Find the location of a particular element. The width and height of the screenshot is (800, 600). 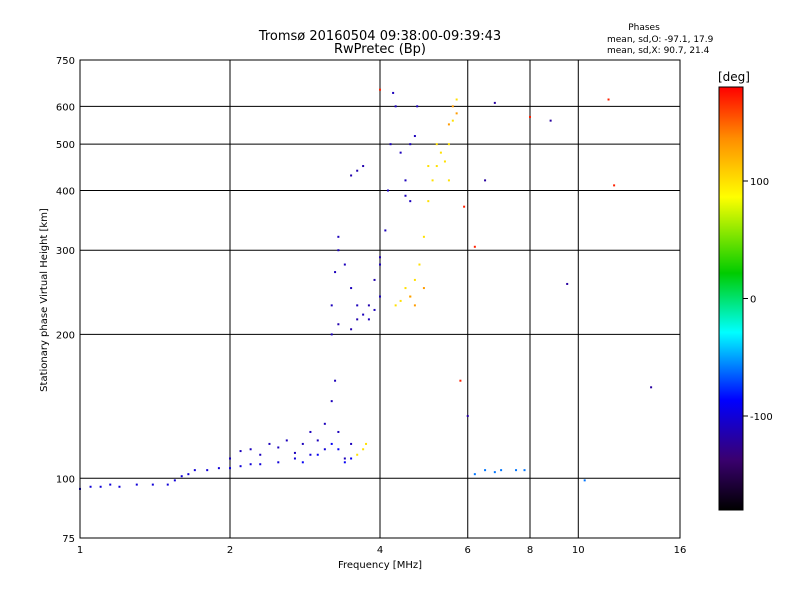

y-tick-label: 75 is located at coordinates (68, 539).